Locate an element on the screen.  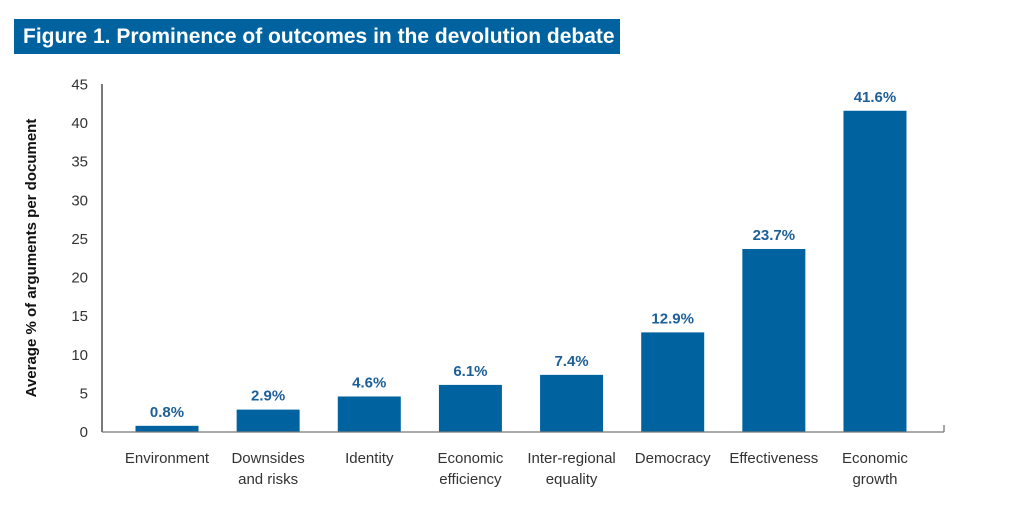
x-tick-label: Inter-regional is located at coordinates (571, 458).